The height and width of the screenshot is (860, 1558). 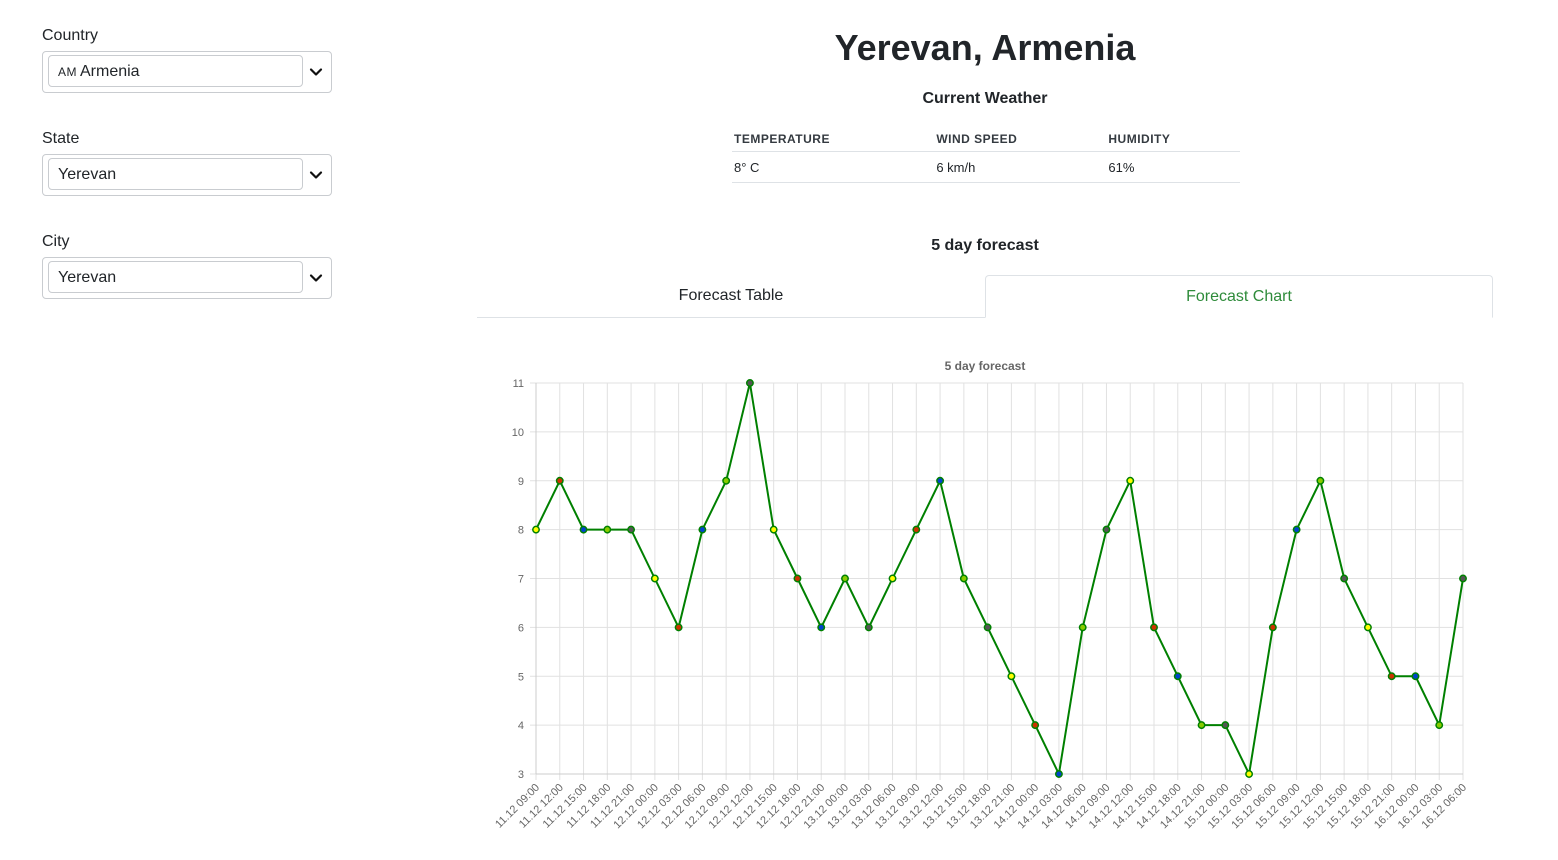 What do you see at coordinates (518, 433) in the screenshot?
I see `y-tick-label: 10` at bounding box center [518, 433].